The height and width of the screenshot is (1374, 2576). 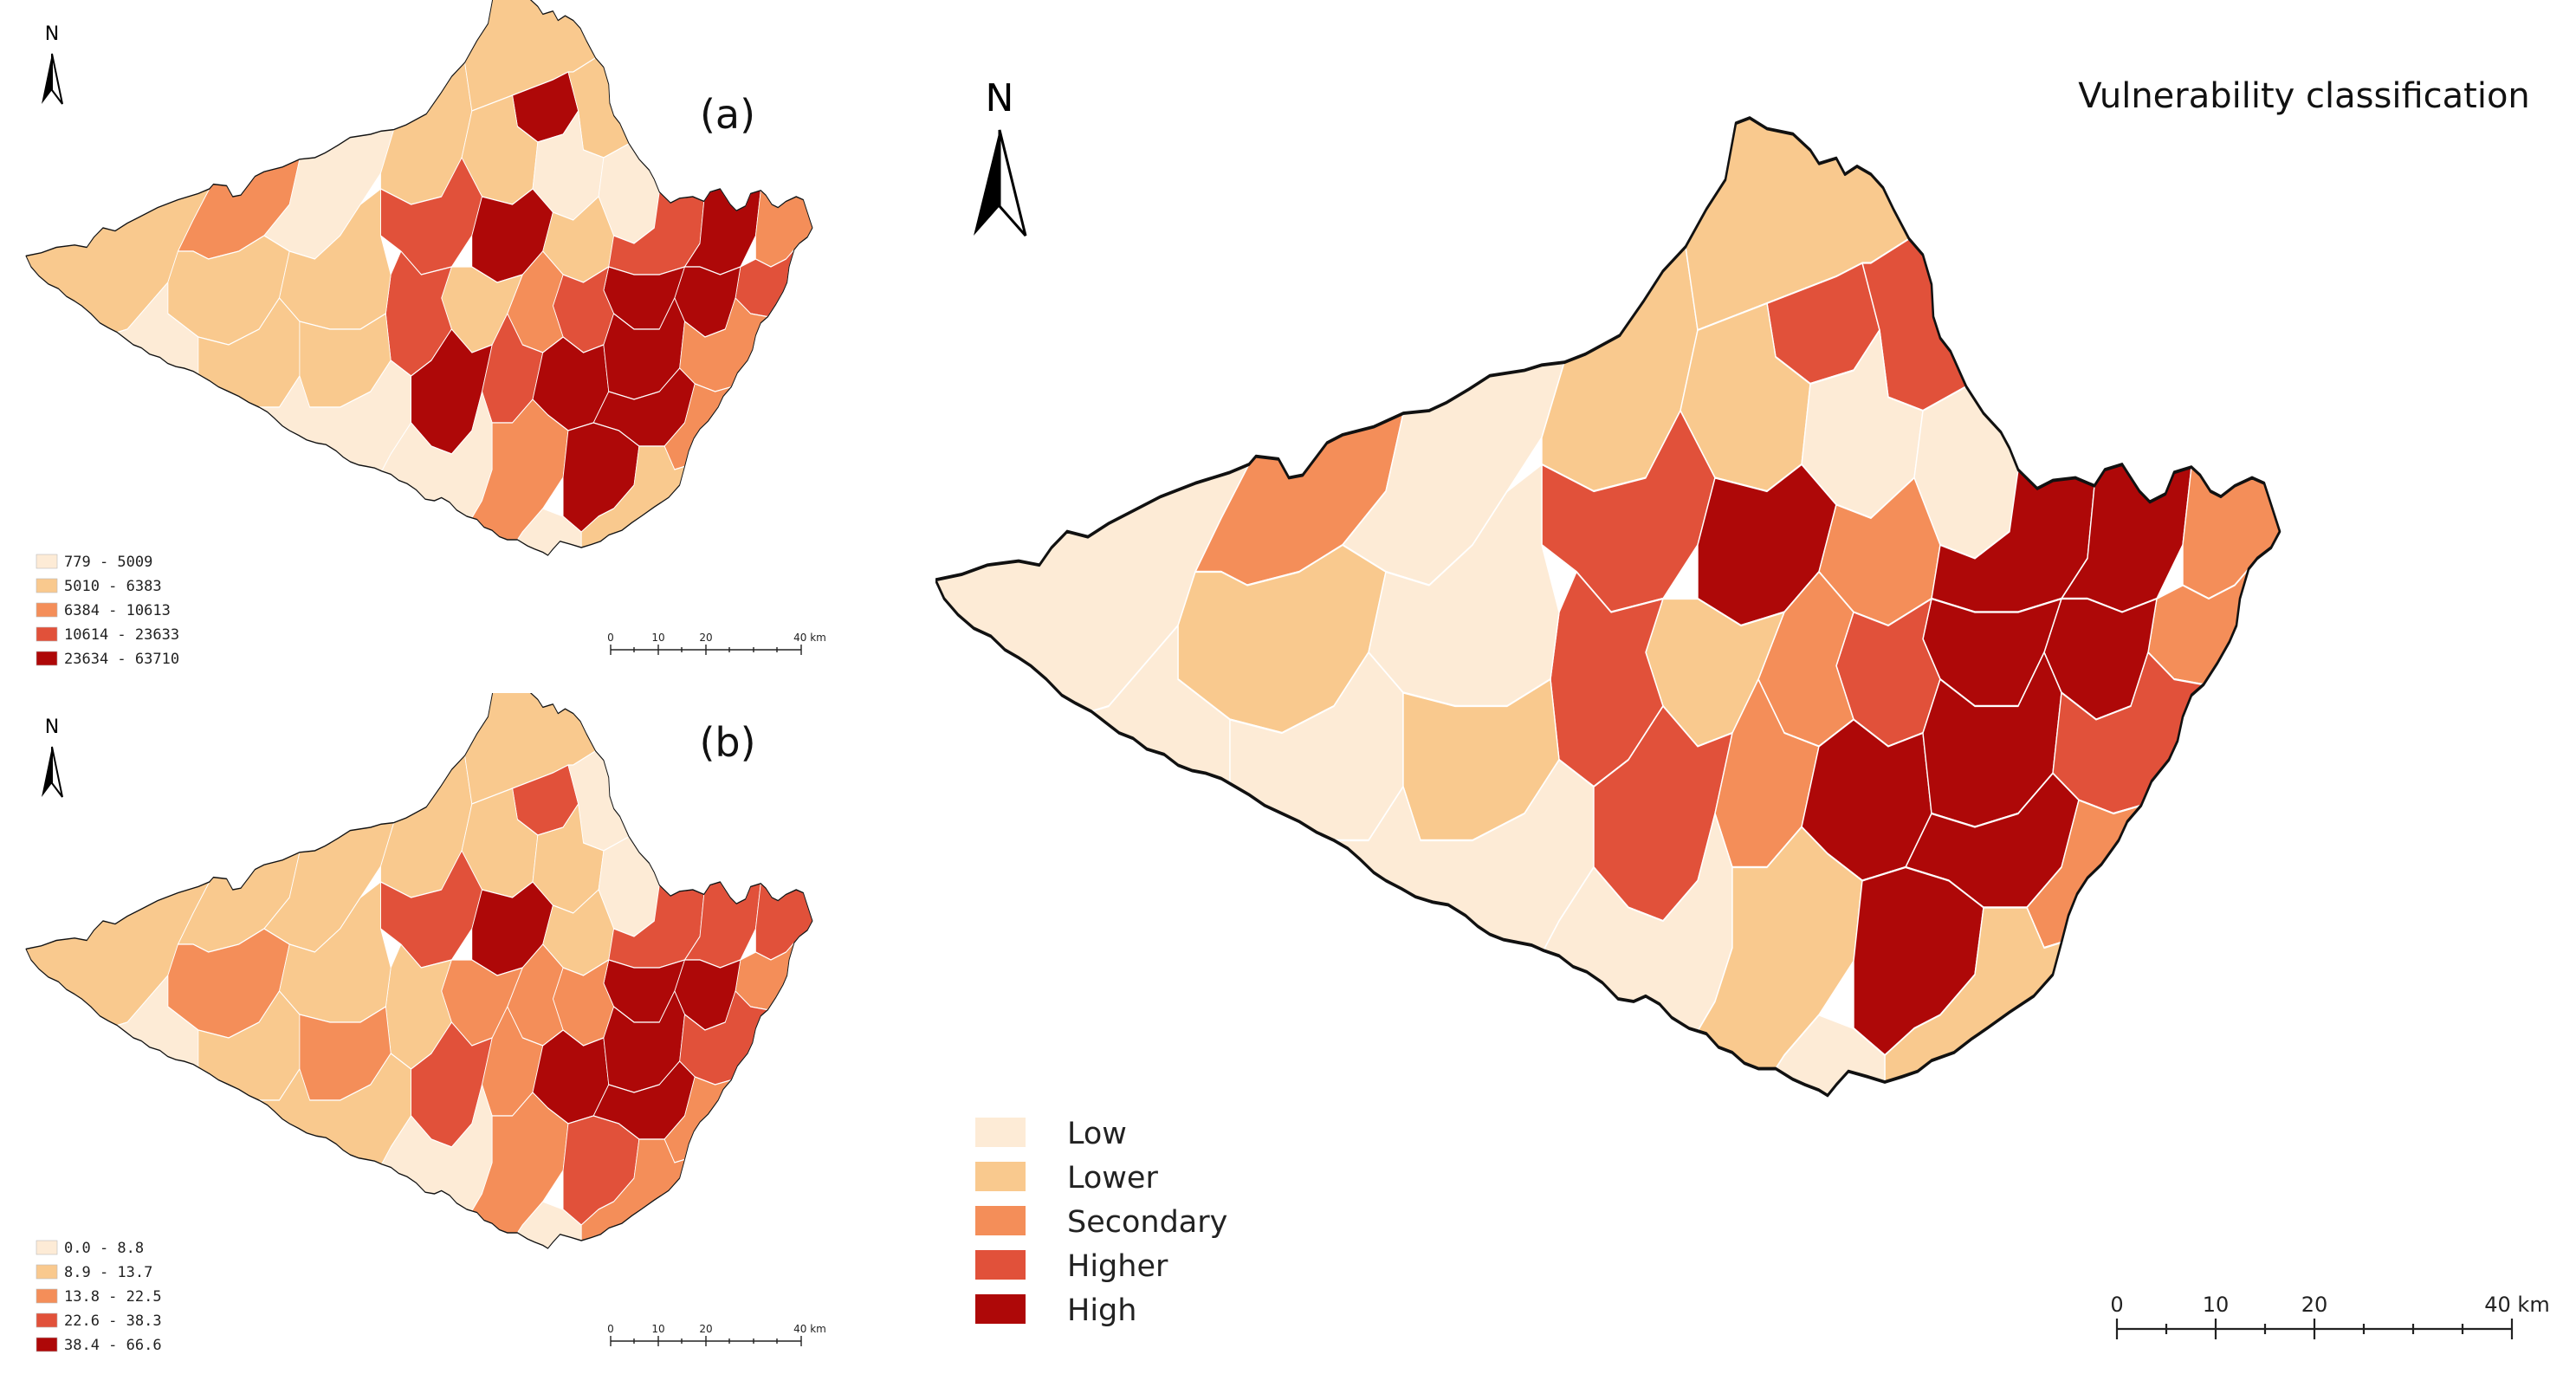 I want to click on legend-swatch-high, so click(x=1000, y=1309).